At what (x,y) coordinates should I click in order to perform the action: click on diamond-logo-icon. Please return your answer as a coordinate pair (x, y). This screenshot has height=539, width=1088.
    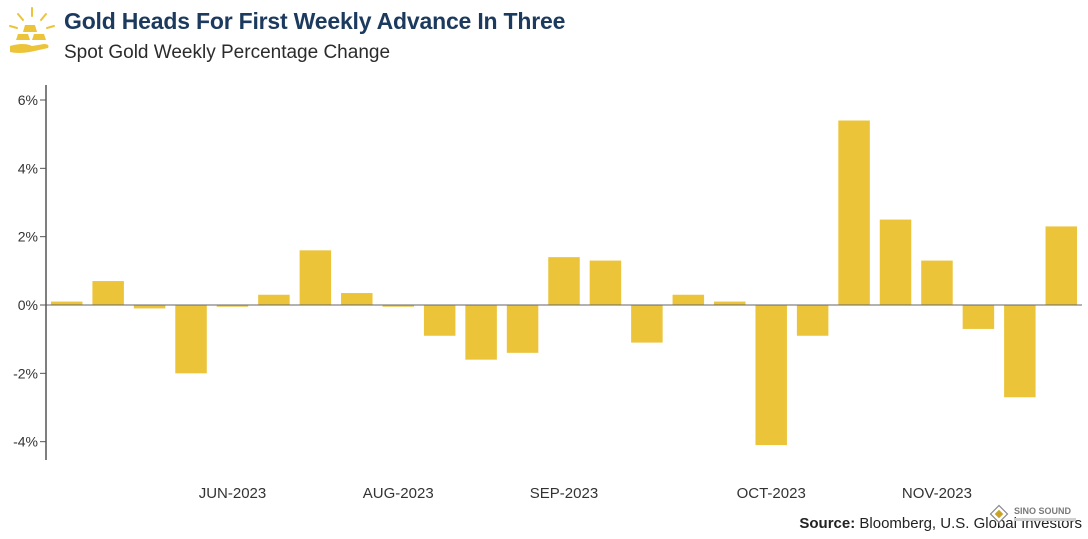
    Looking at the image, I should click on (999, 514).